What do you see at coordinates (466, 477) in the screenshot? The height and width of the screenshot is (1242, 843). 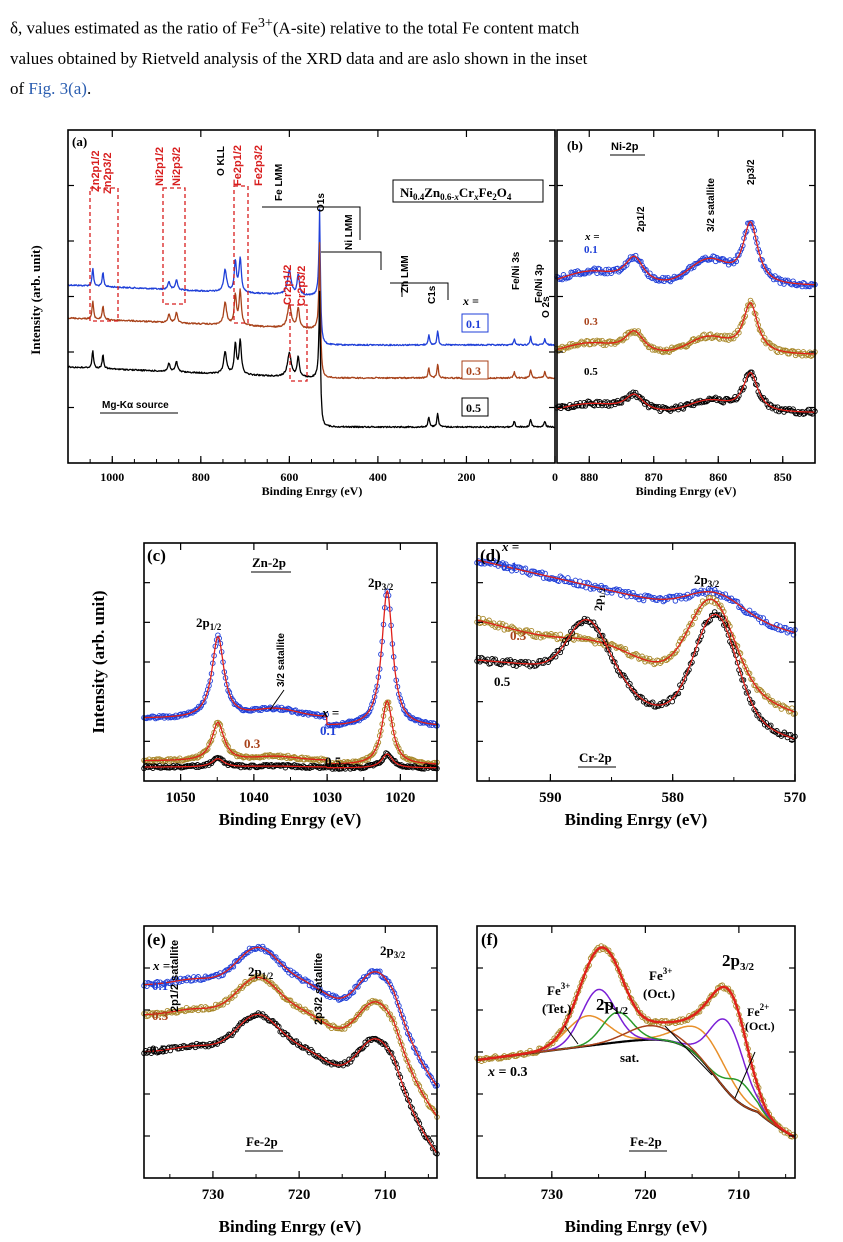 I see `tick-label: 200` at bounding box center [466, 477].